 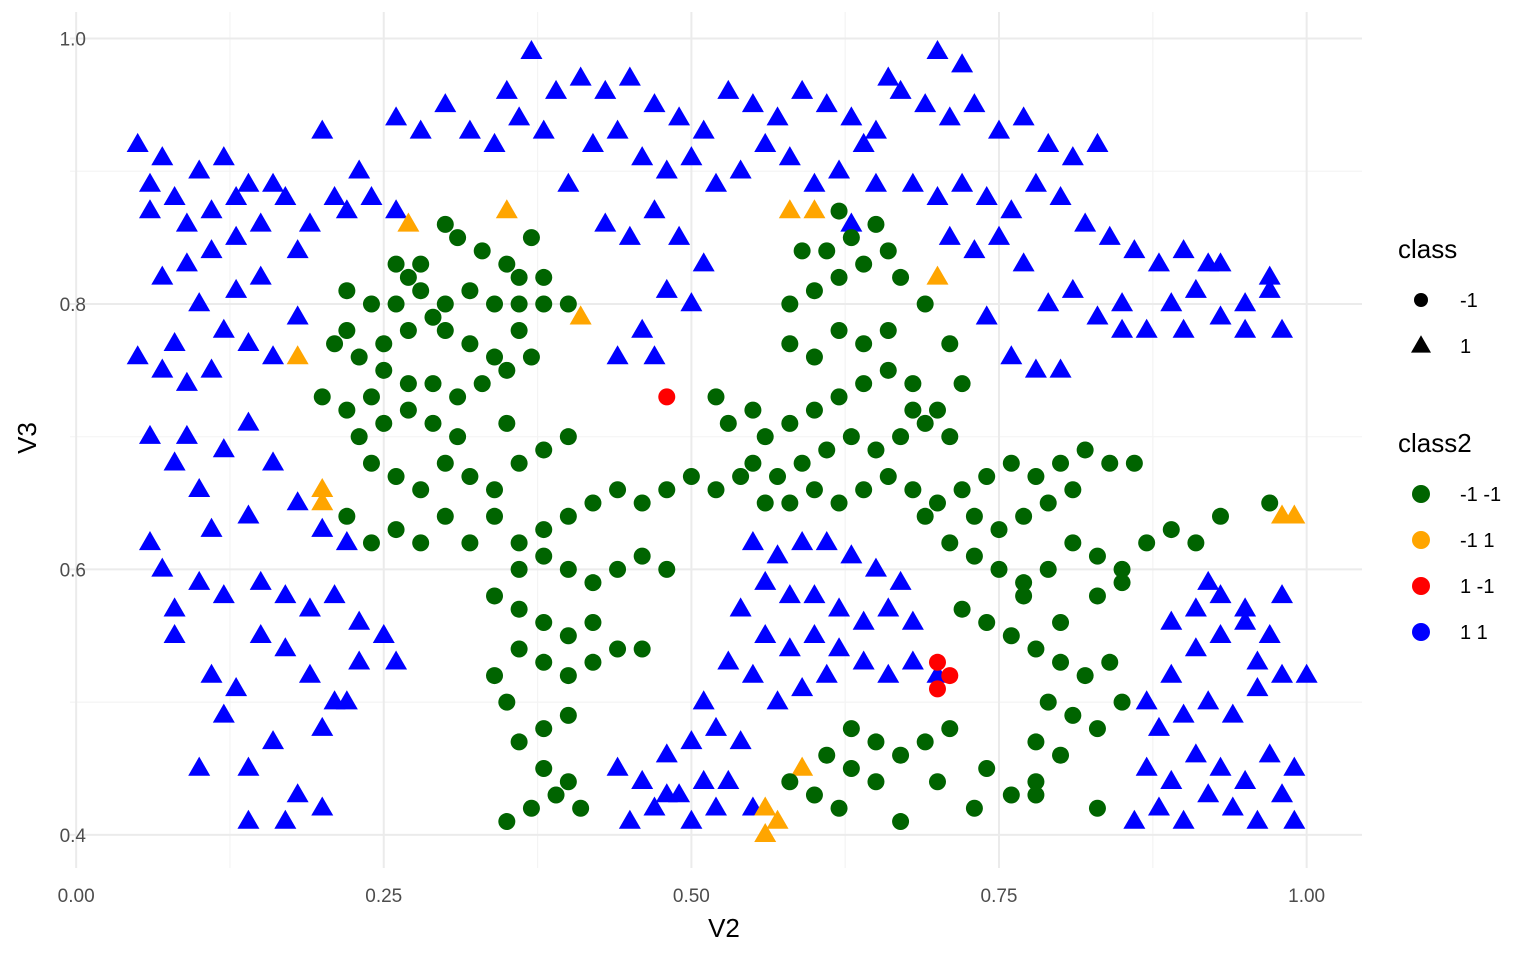 What do you see at coordinates (1421, 632) in the screenshot?
I see `legend-key-color` at bounding box center [1421, 632].